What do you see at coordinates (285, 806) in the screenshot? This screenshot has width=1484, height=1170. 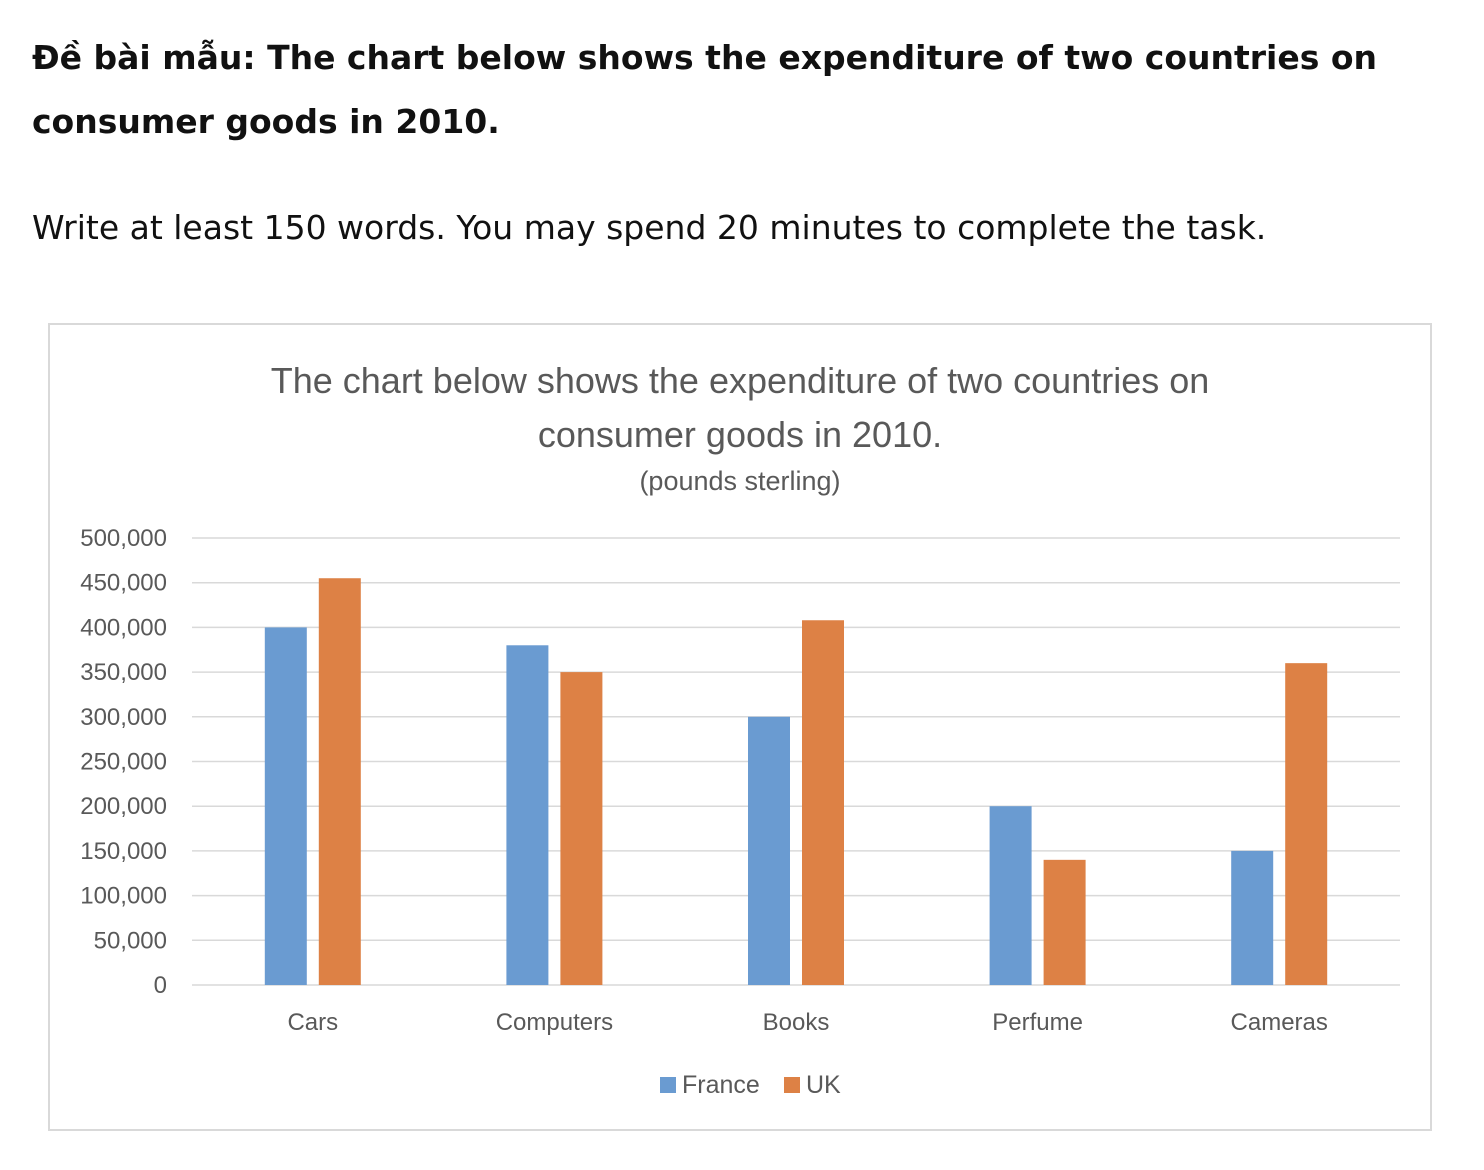 I see `bar-france-cars` at bounding box center [285, 806].